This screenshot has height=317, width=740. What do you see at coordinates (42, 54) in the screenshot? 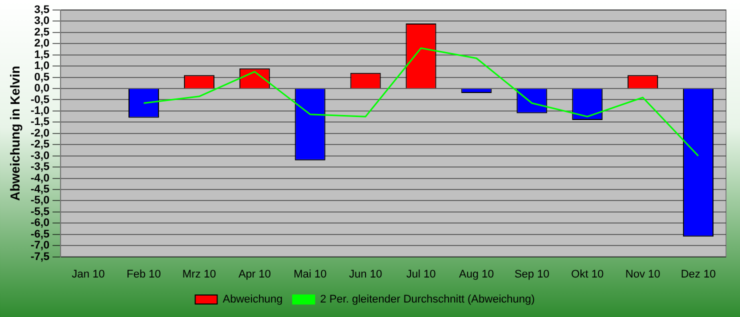
I see `y-tick-label: 1,5` at bounding box center [42, 54].